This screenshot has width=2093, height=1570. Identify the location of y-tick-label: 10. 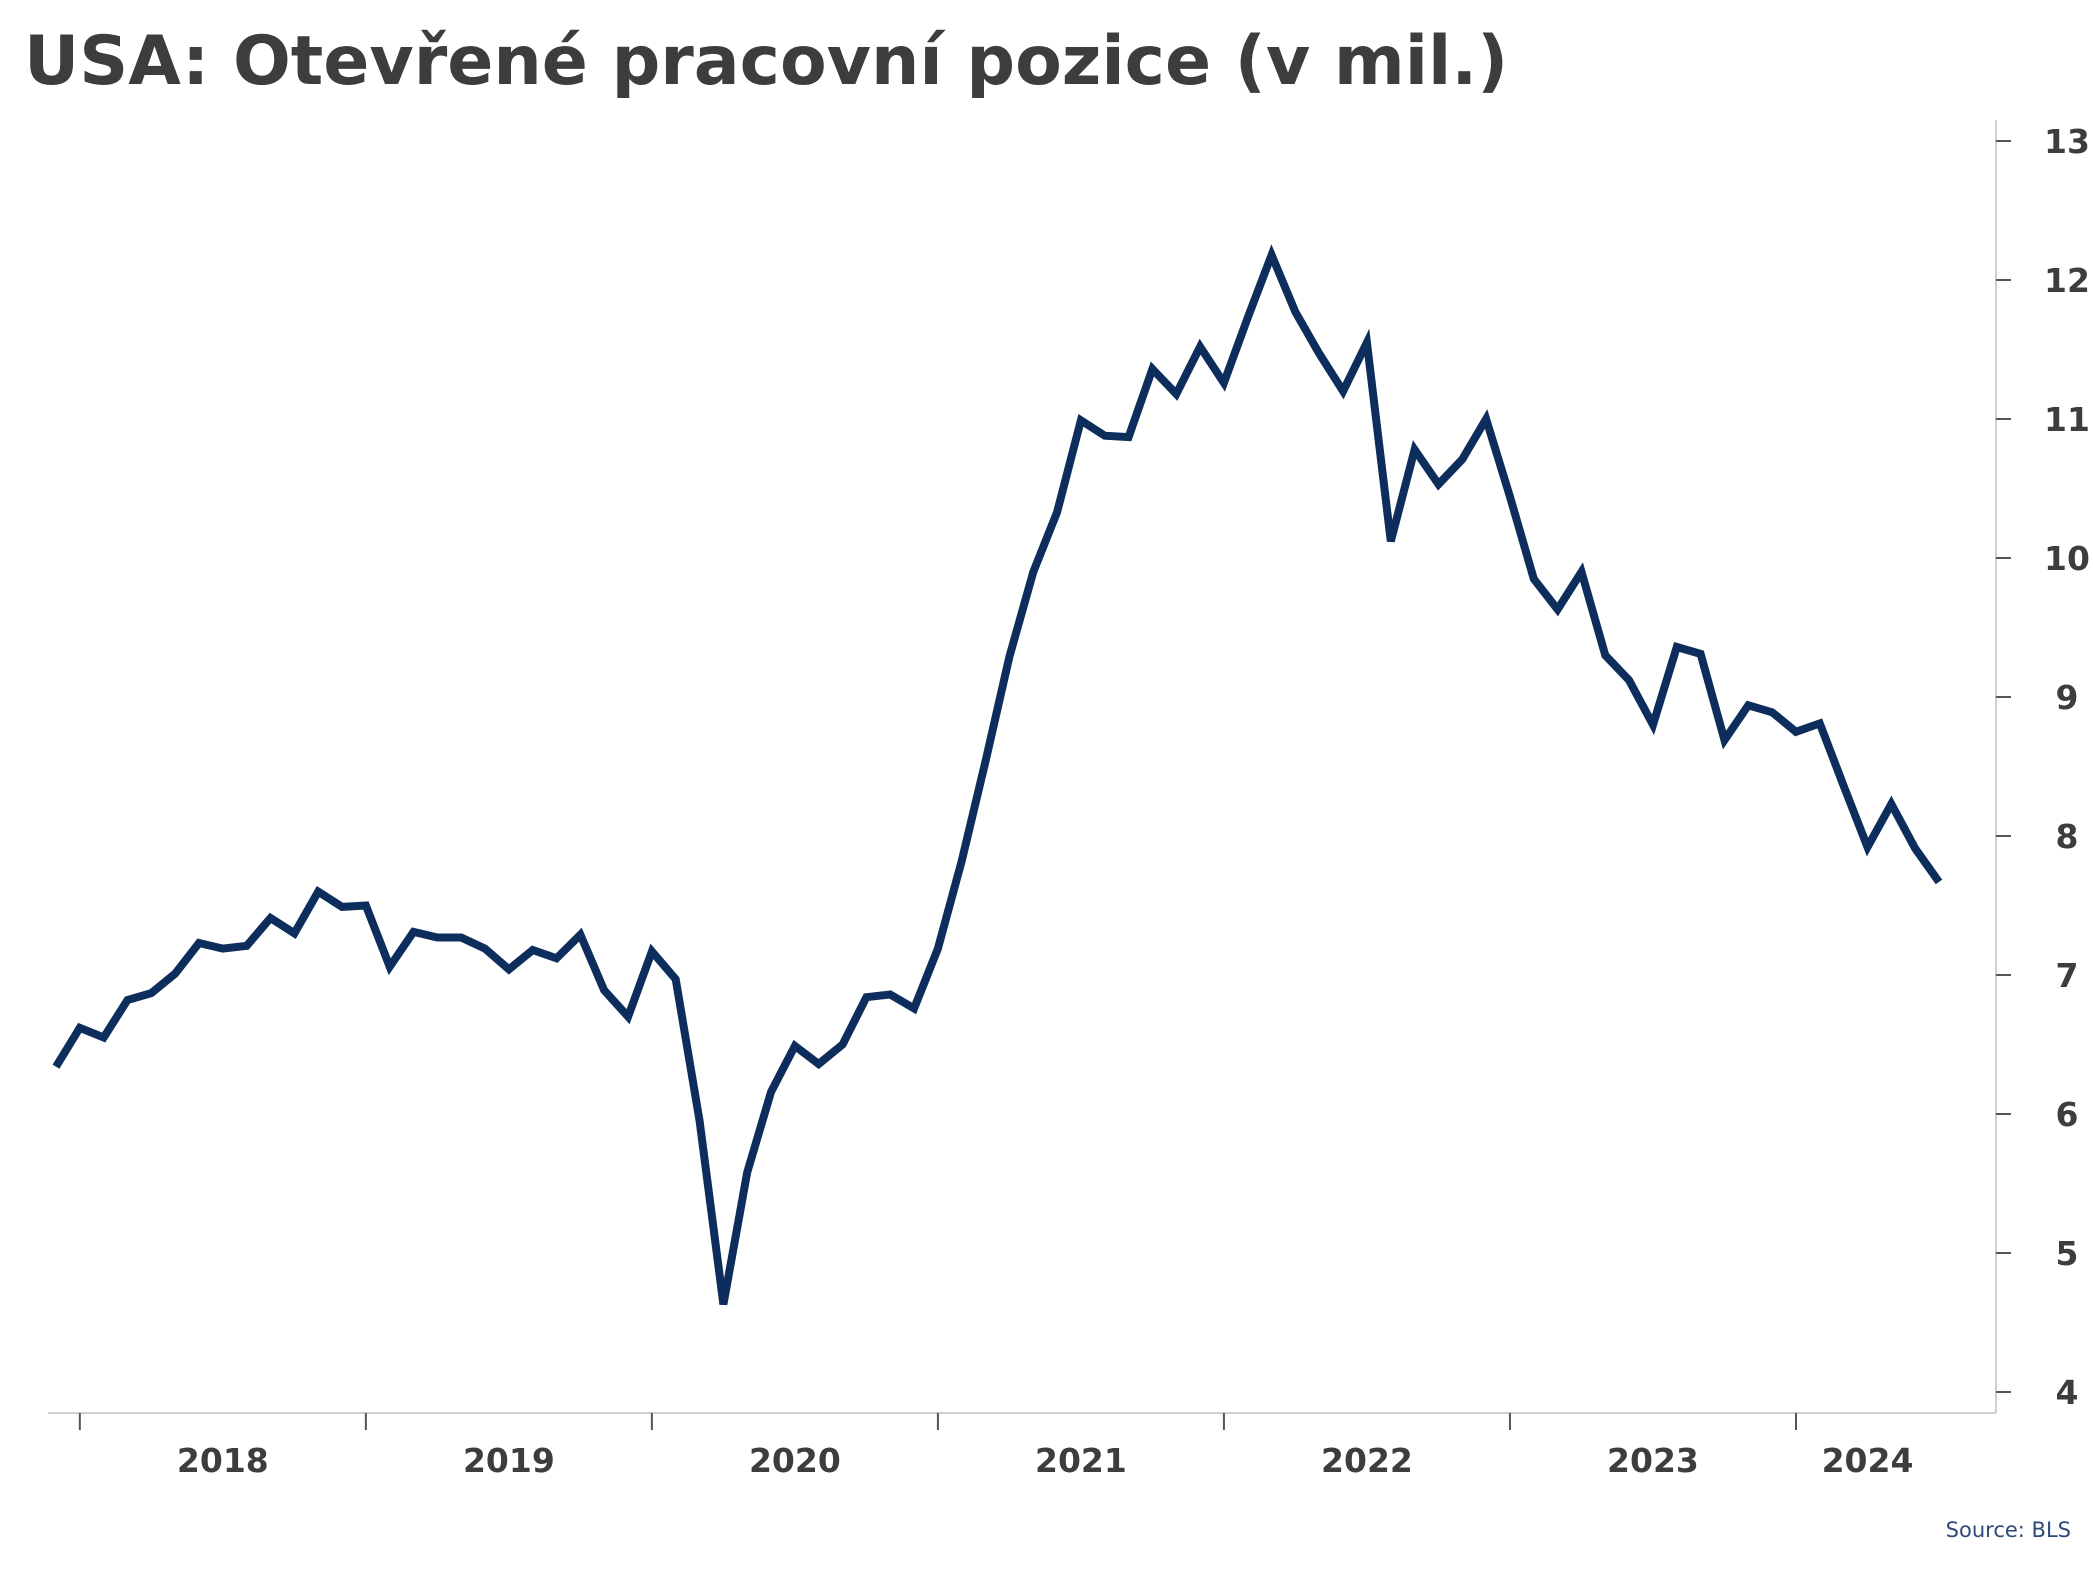
(2067, 558).